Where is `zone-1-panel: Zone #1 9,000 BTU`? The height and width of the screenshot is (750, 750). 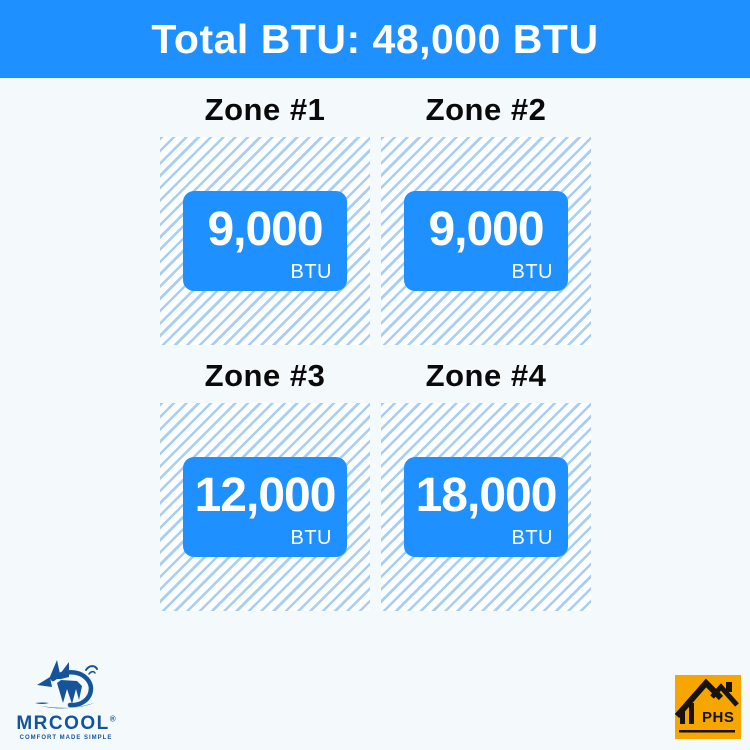 zone-1-panel: Zone #1 9,000 BTU is located at coordinates (265, 218).